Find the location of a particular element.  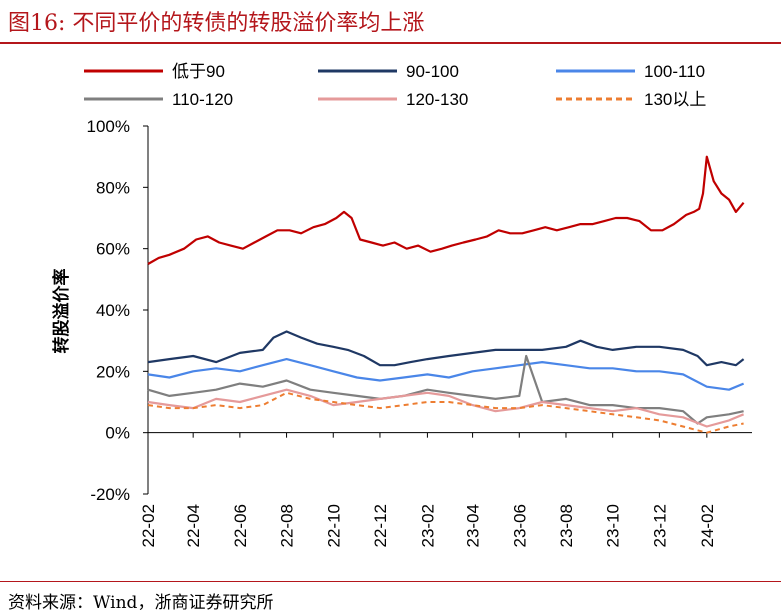

x-tick-label: 23-08 is located at coordinates (566, 525).